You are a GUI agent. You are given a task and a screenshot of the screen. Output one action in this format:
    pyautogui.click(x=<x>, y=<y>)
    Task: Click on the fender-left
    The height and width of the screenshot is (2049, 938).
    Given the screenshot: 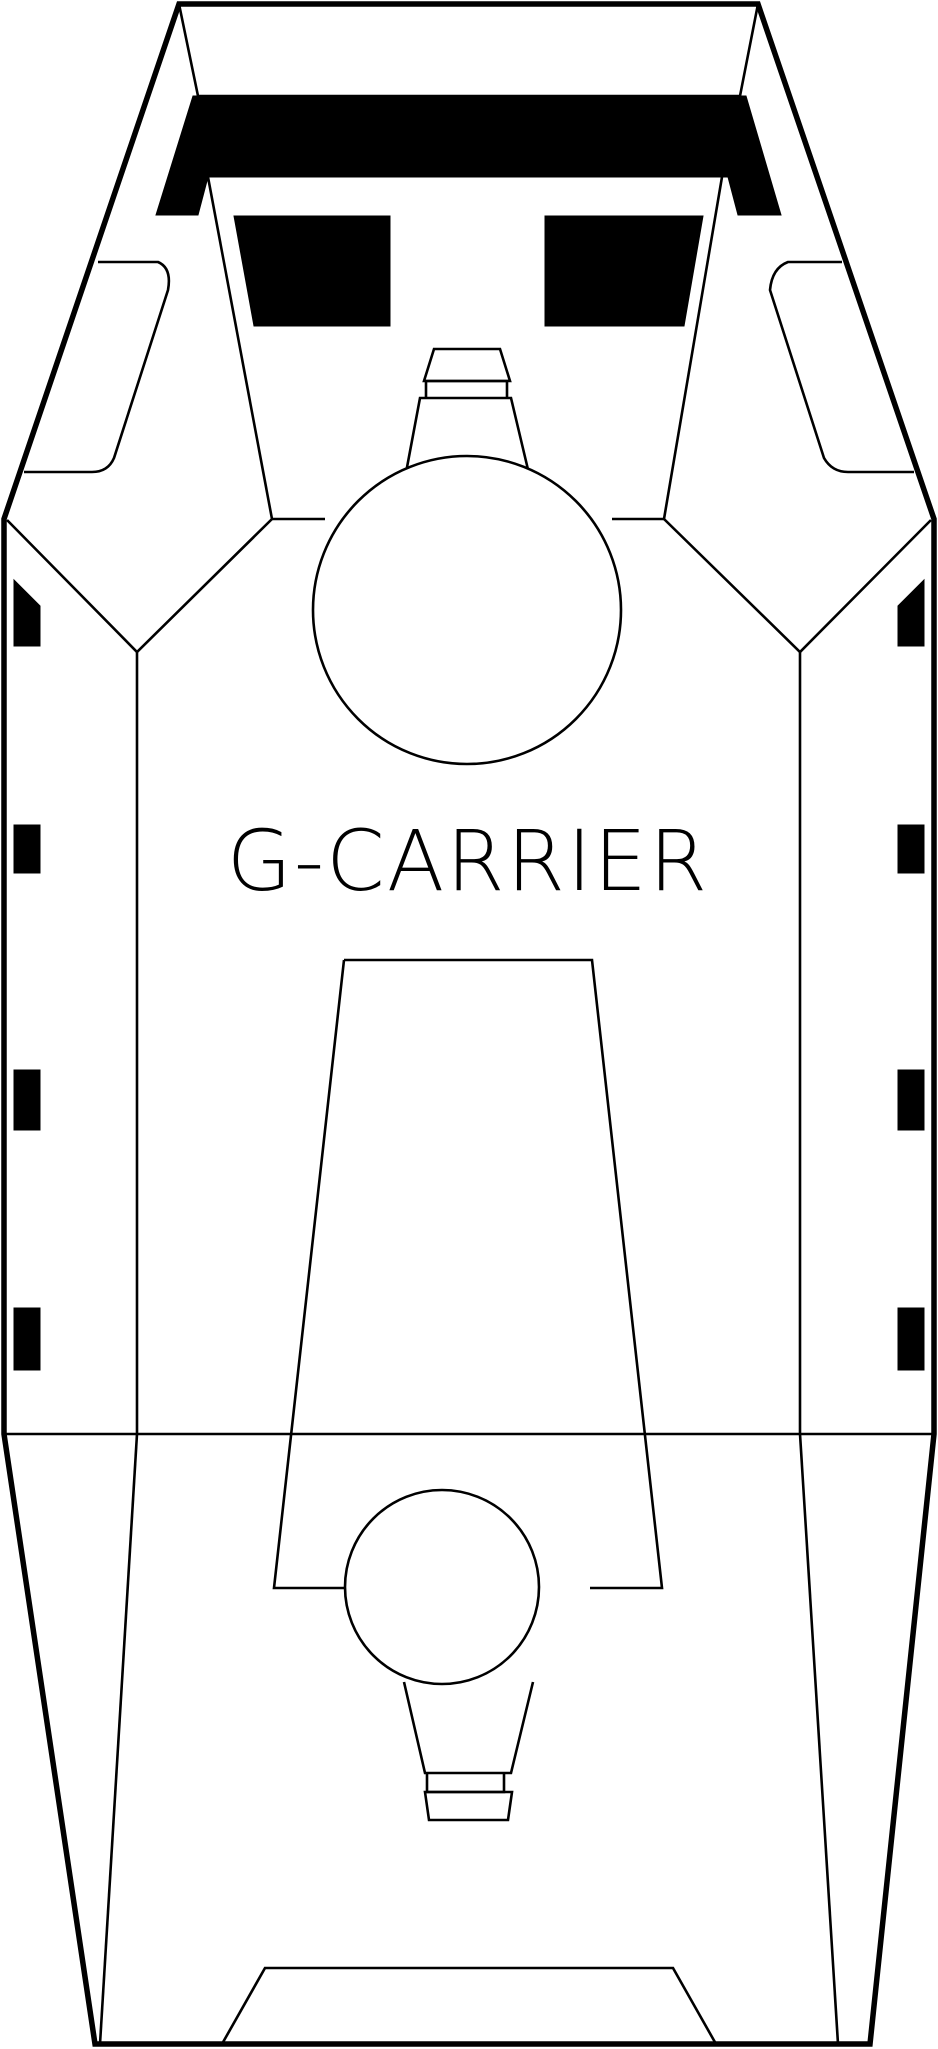 What is the action you would take?
    pyautogui.click(x=97, y=367)
    